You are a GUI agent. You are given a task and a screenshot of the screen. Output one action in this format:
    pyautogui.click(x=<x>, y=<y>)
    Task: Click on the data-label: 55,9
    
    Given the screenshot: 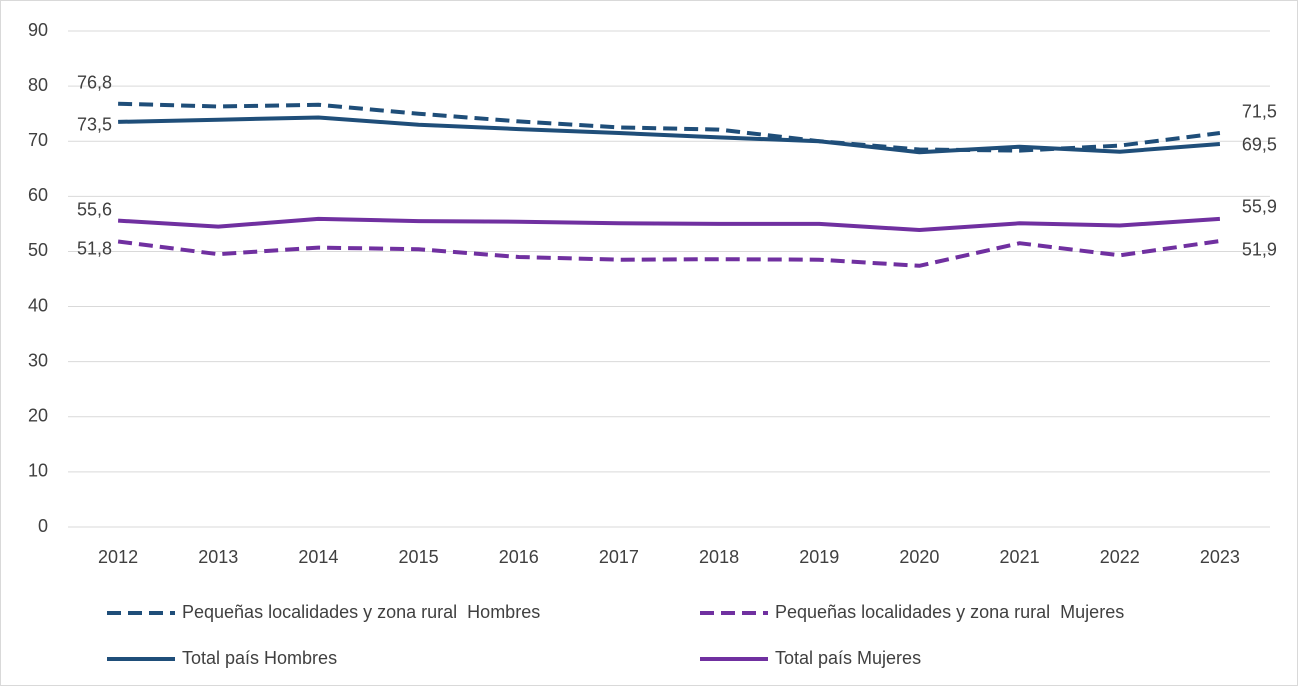 What is the action you would take?
    pyautogui.click(x=1259, y=207)
    